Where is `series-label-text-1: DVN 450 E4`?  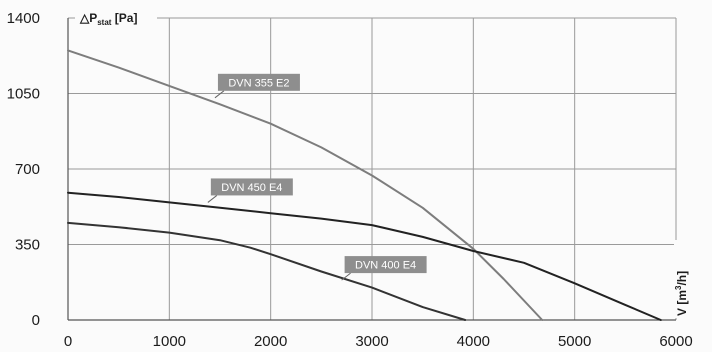 series-label-text-1: DVN 450 E4 is located at coordinates (251, 188).